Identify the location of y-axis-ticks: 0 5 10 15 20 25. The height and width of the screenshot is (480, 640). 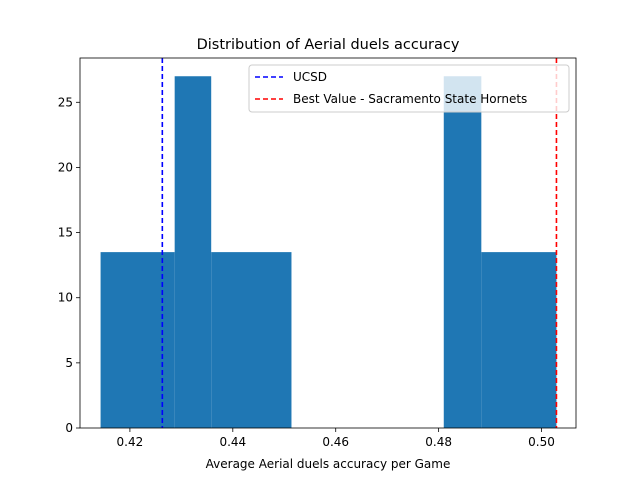
(69, 265).